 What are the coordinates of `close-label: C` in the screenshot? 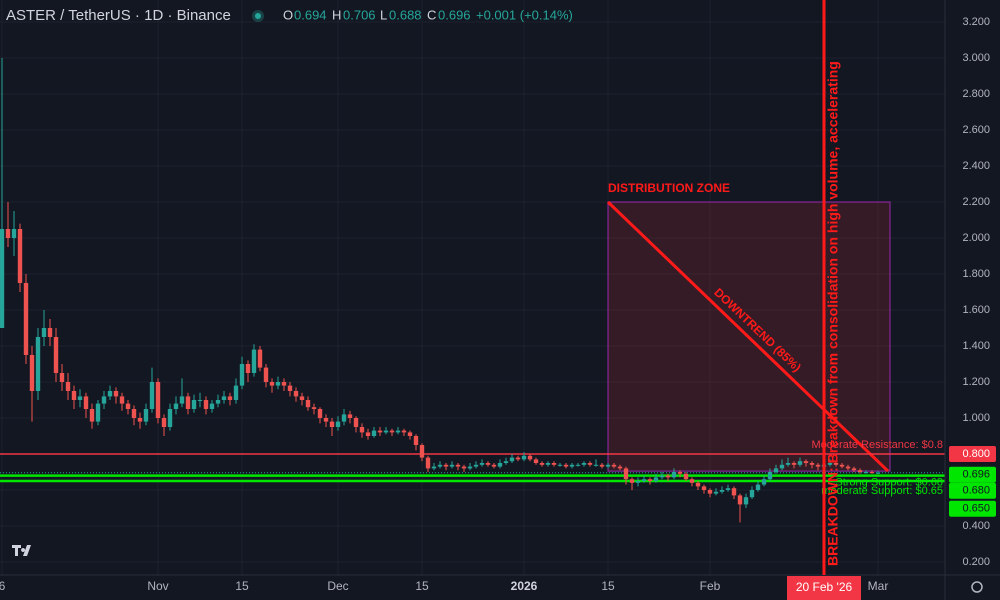 It's located at (431, 14).